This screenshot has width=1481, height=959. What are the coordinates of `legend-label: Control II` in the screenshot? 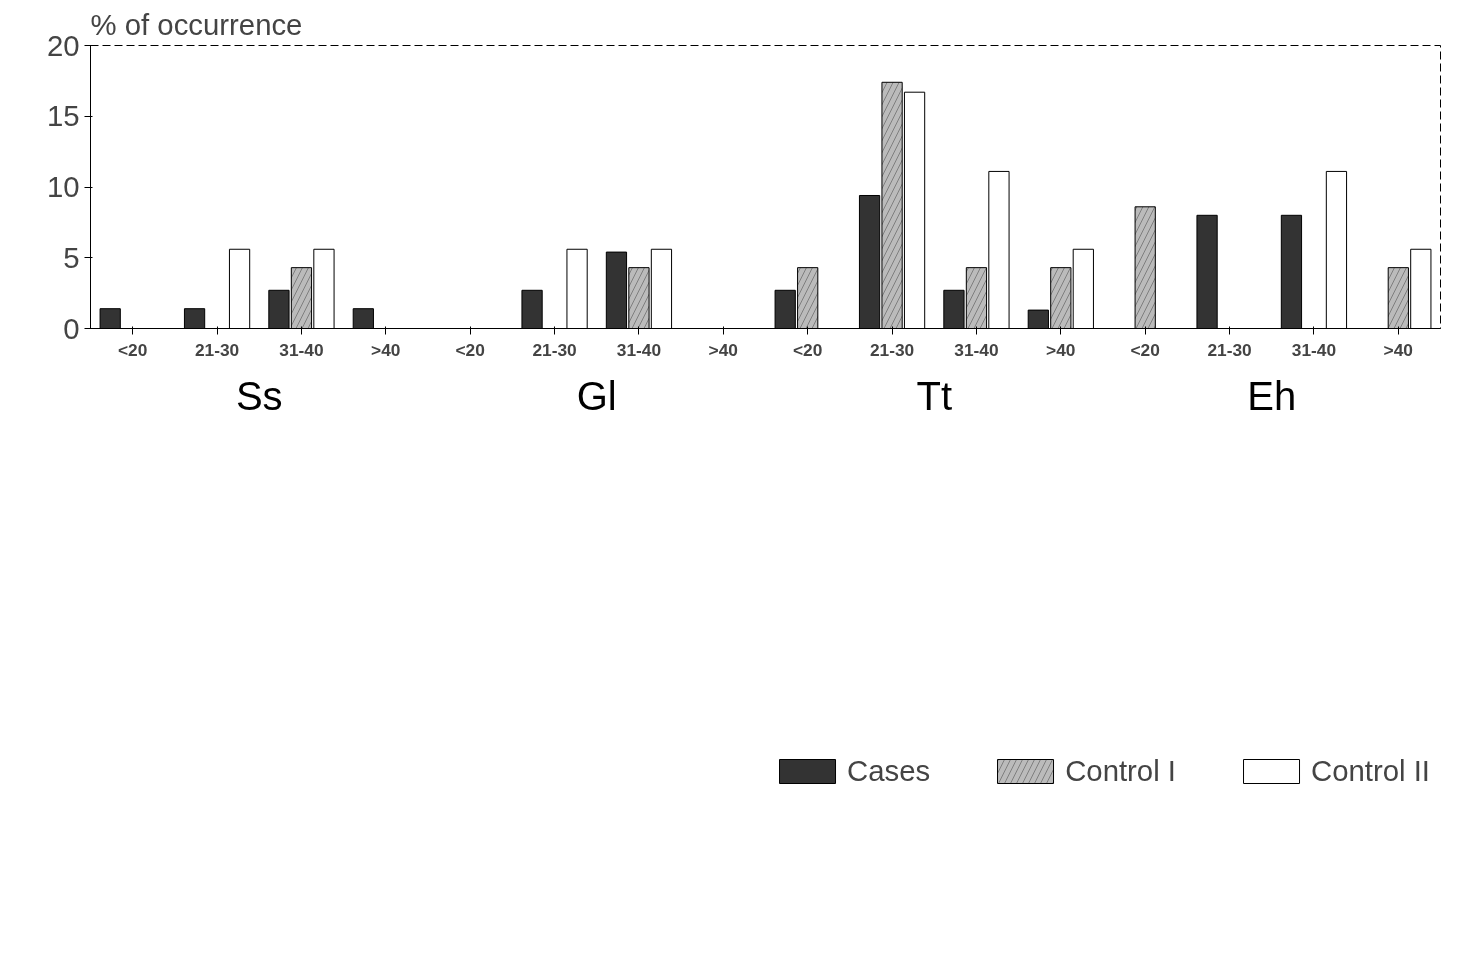 It's located at (1370, 771).